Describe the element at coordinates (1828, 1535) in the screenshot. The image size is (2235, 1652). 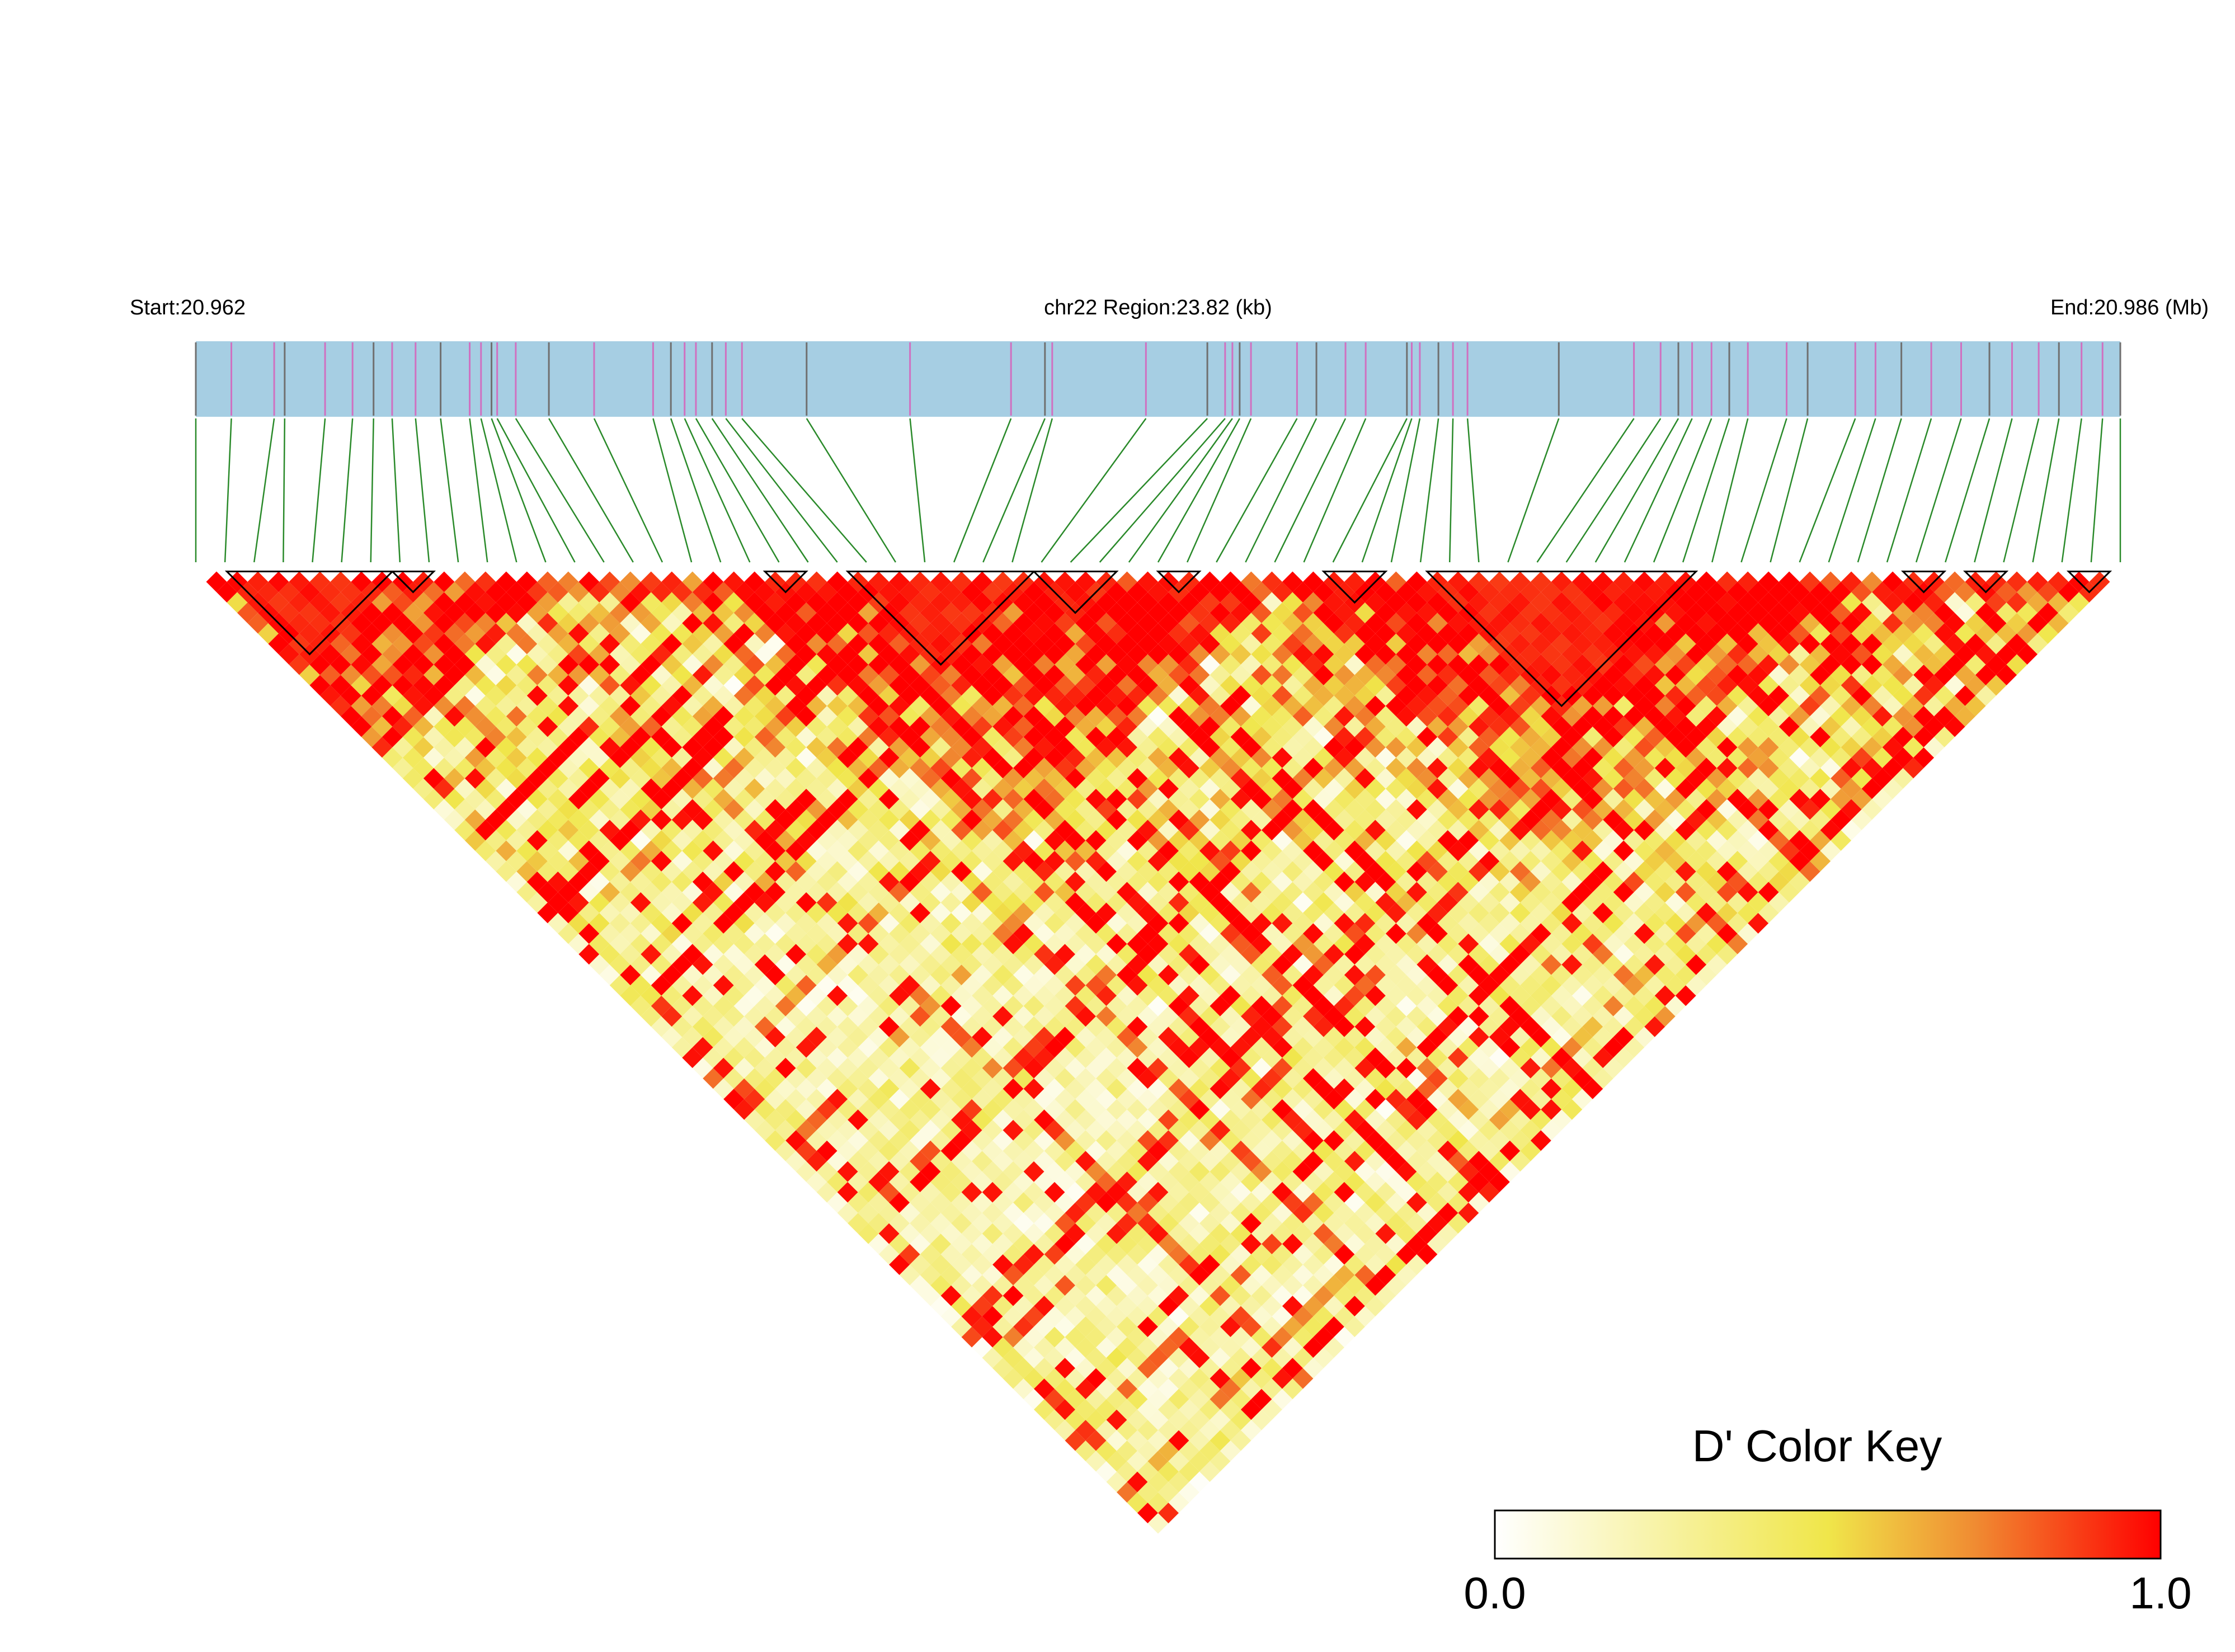
I see `color-key-bar` at that location.